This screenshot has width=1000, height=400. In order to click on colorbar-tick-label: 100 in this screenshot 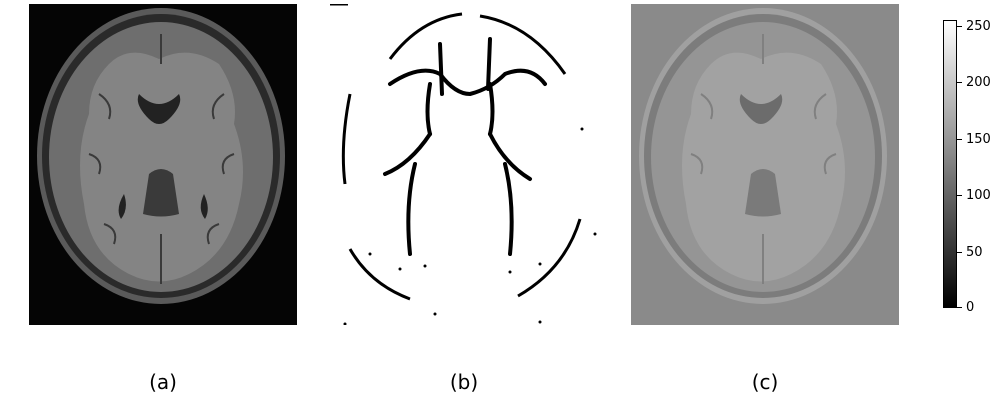, I will do `click(978, 195)`.